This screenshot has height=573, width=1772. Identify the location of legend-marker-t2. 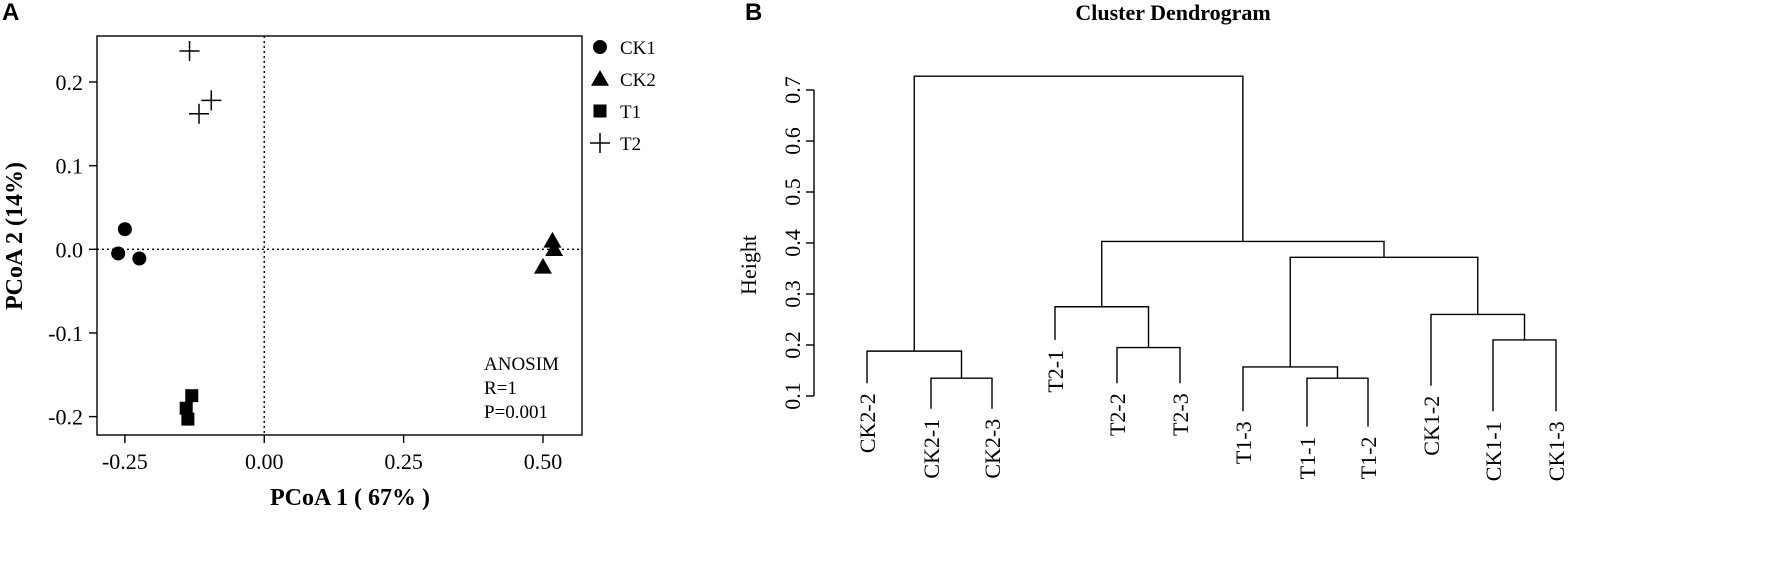
(600, 143).